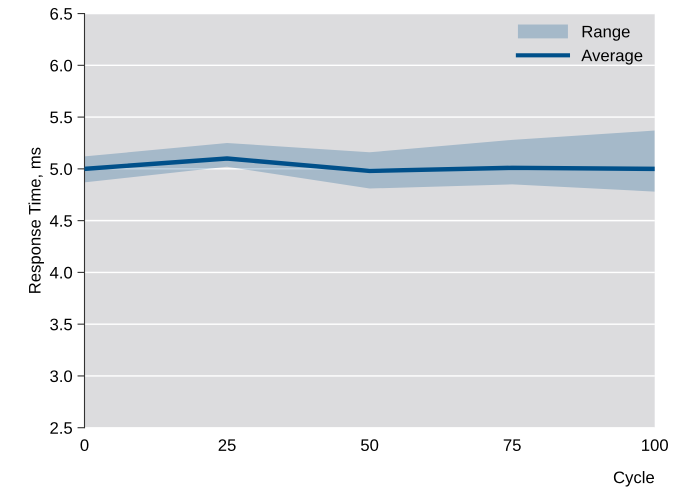 The width and height of the screenshot is (687, 502). I want to click on annotation: Range, so click(606, 33).